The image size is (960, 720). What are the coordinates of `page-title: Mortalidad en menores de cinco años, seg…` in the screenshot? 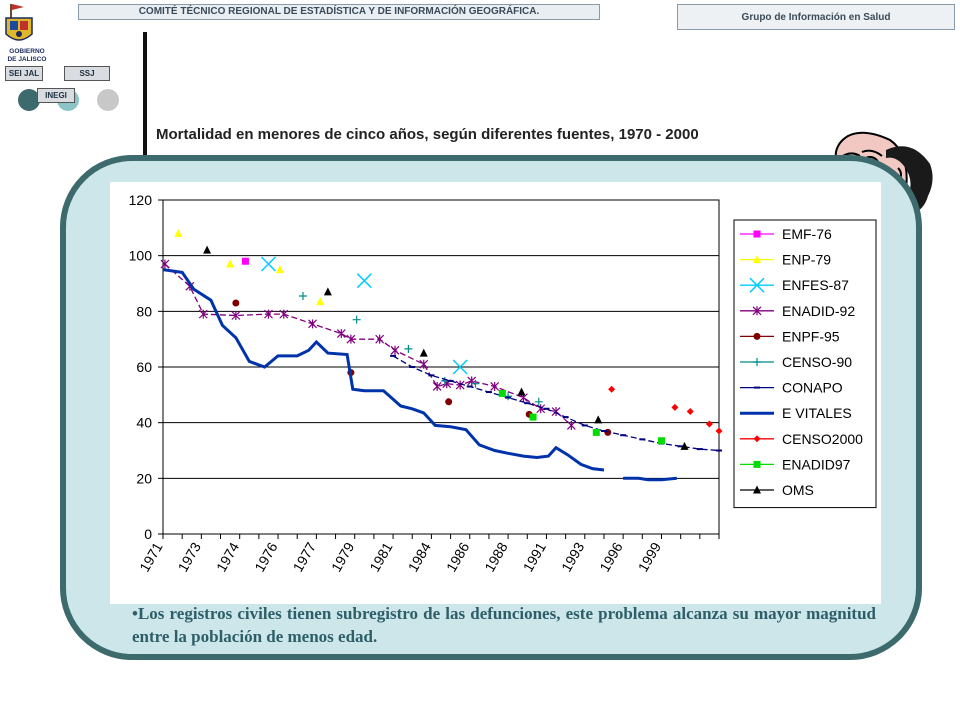 It's located at (427, 134).